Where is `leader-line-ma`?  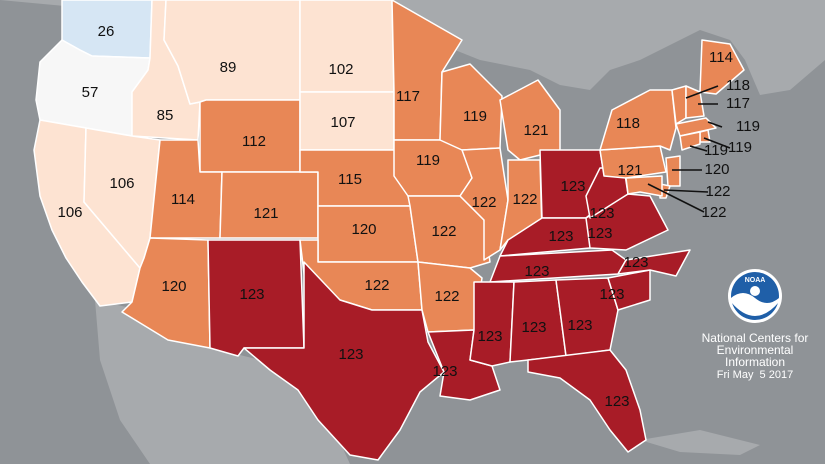
leader-line-ma is located at coordinates (715, 124).